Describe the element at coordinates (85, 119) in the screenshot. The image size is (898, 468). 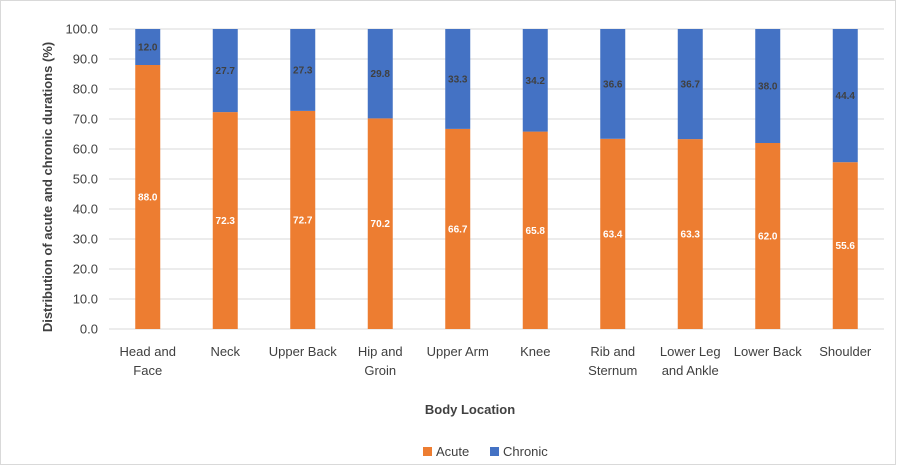
I see `y-tick-label: 70.0` at that location.